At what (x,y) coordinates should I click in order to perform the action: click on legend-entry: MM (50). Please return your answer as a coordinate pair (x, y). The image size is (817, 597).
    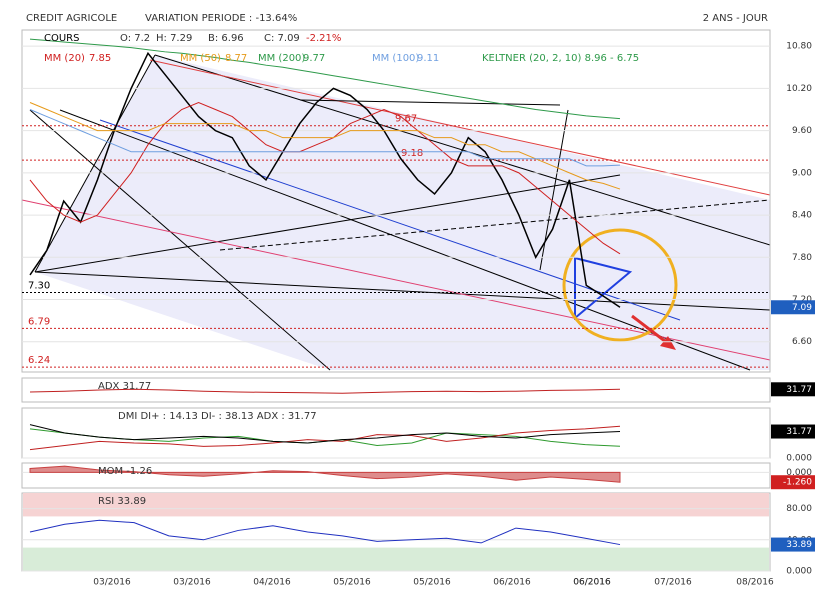
    Looking at the image, I should click on (200, 58).